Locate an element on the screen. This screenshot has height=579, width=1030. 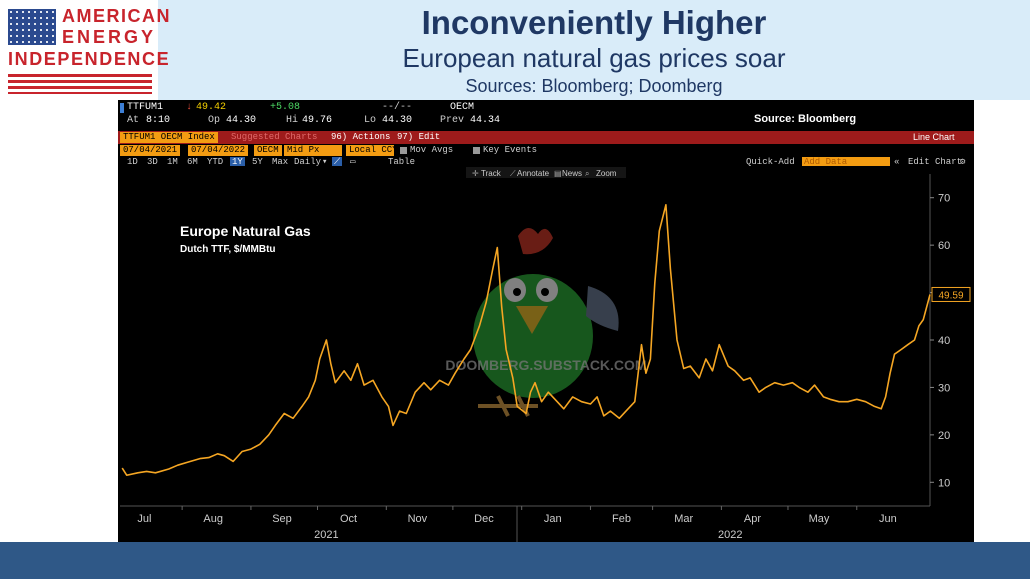
mascot-pupil-right-icon is located at coordinates (545, 292).